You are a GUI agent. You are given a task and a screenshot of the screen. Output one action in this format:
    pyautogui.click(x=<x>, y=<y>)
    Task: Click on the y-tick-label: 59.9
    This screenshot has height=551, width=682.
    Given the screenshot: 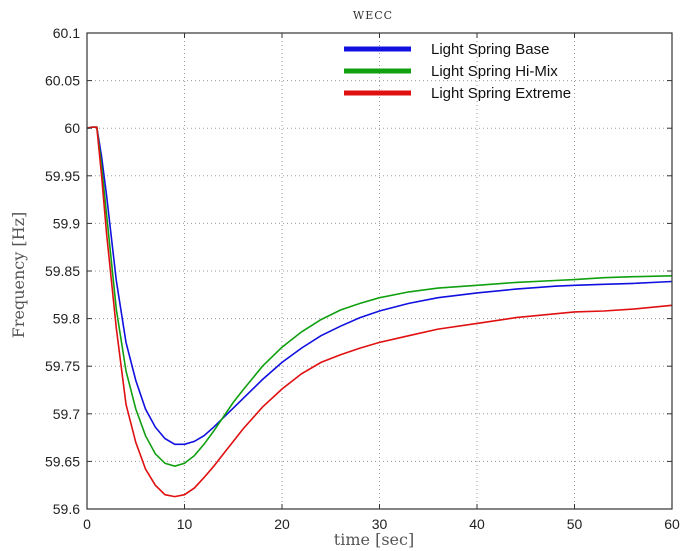 What is the action you would take?
    pyautogui.click(x=66, y=223)
    